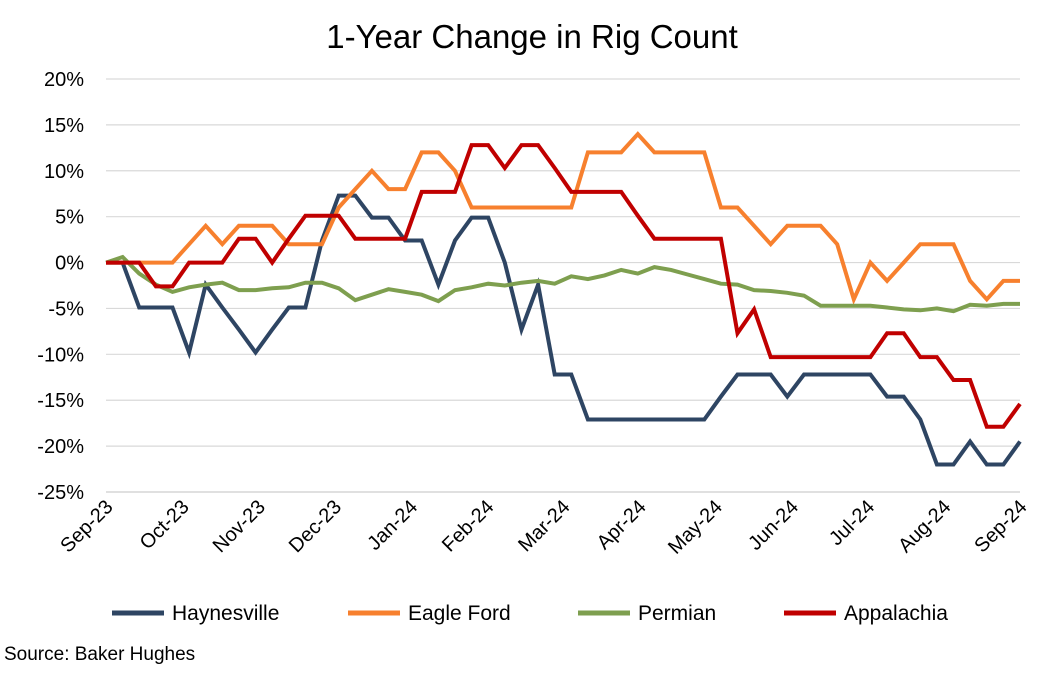 The width and height of the screenshot is (1064, 679). What do you see at coordinates (64, 80) in the screenshot?
I see `y-tick-label: 20%` at bounding box center [64, 80].